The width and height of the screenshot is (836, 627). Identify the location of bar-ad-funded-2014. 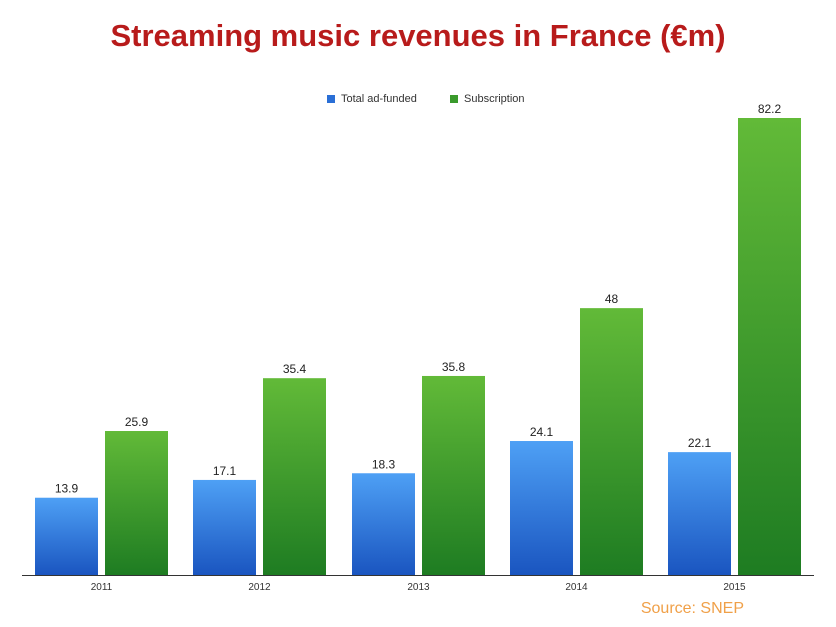
(541, 508).